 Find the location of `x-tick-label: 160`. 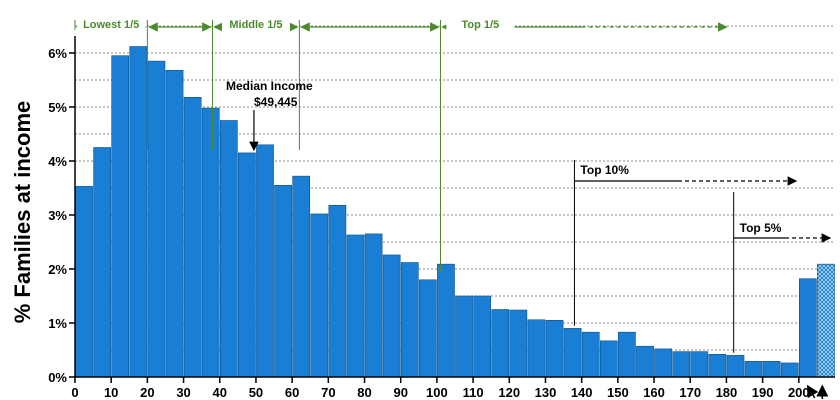

x-tick-label: 160 is located at coordinates (654, 392).